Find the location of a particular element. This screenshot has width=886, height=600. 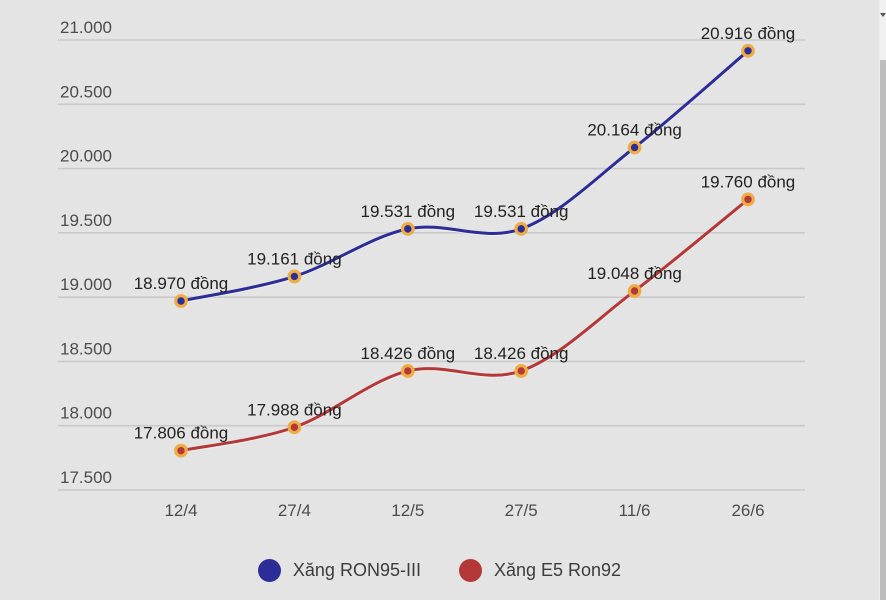

chart-legend: Xăng RON95-III Xăng E5 Ron92 is located at coordinates (439, 570).